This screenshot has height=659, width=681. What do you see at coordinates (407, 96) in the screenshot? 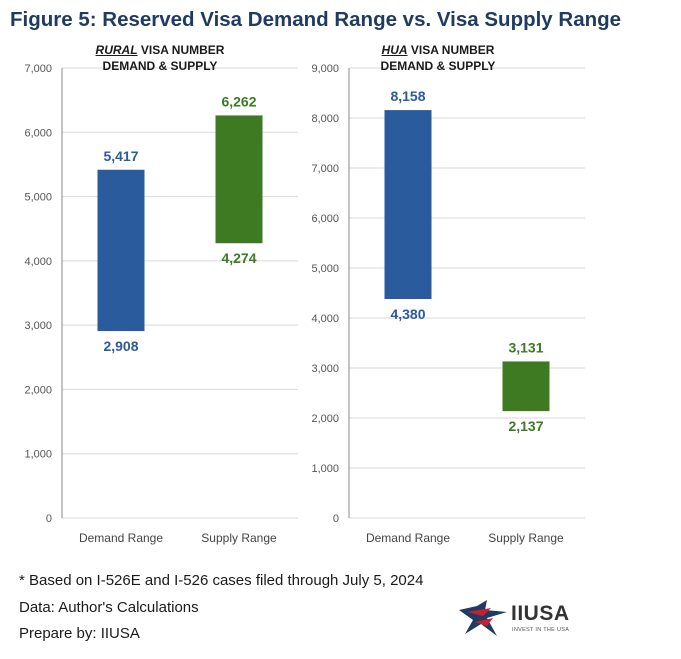
I see `hua-data-label-high: 8,158` at bounding box center [407, 96].